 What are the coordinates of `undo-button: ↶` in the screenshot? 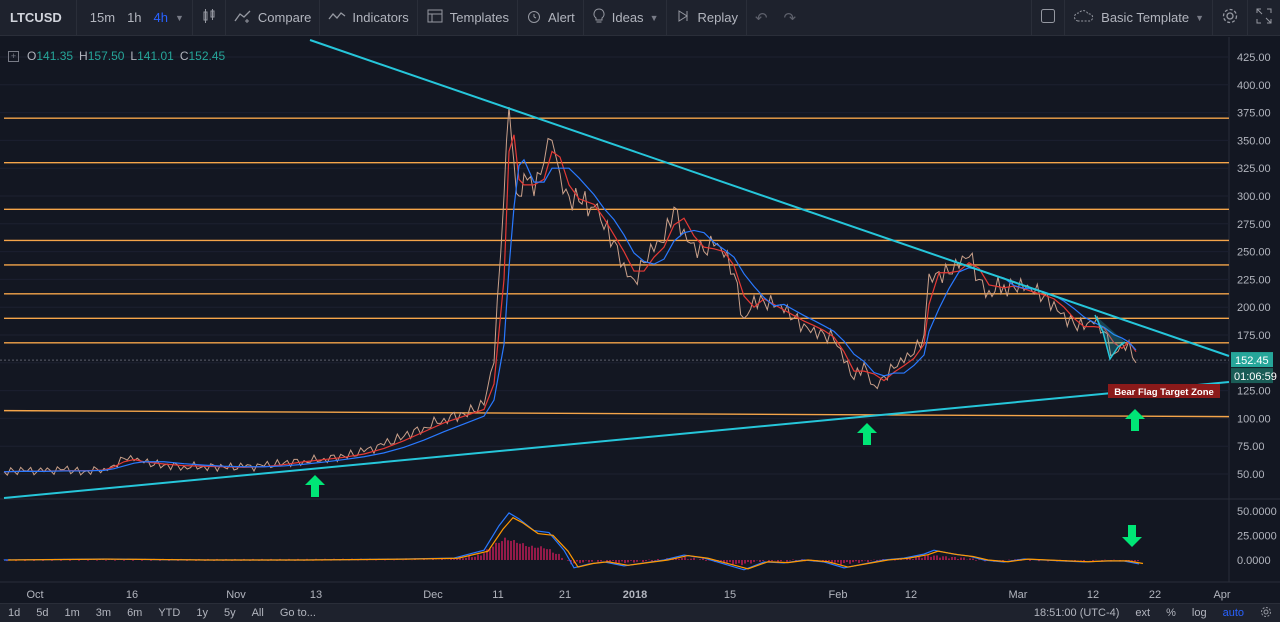 It's located at (761, 18).